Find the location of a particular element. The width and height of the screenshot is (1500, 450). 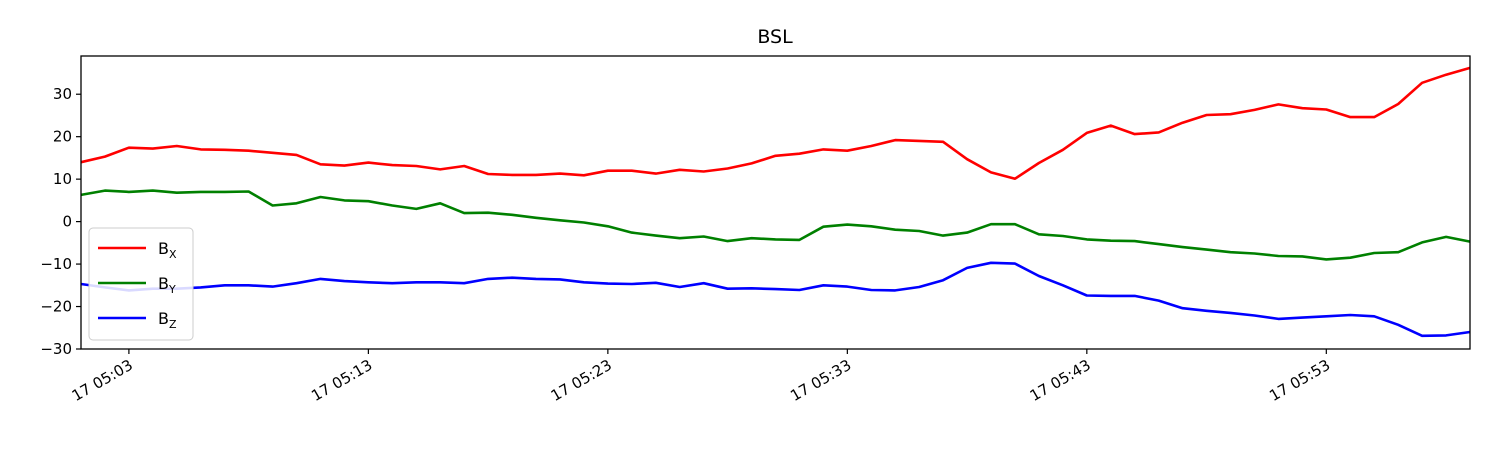

y-tick-label: 20 is located at coordinates (62, 137).